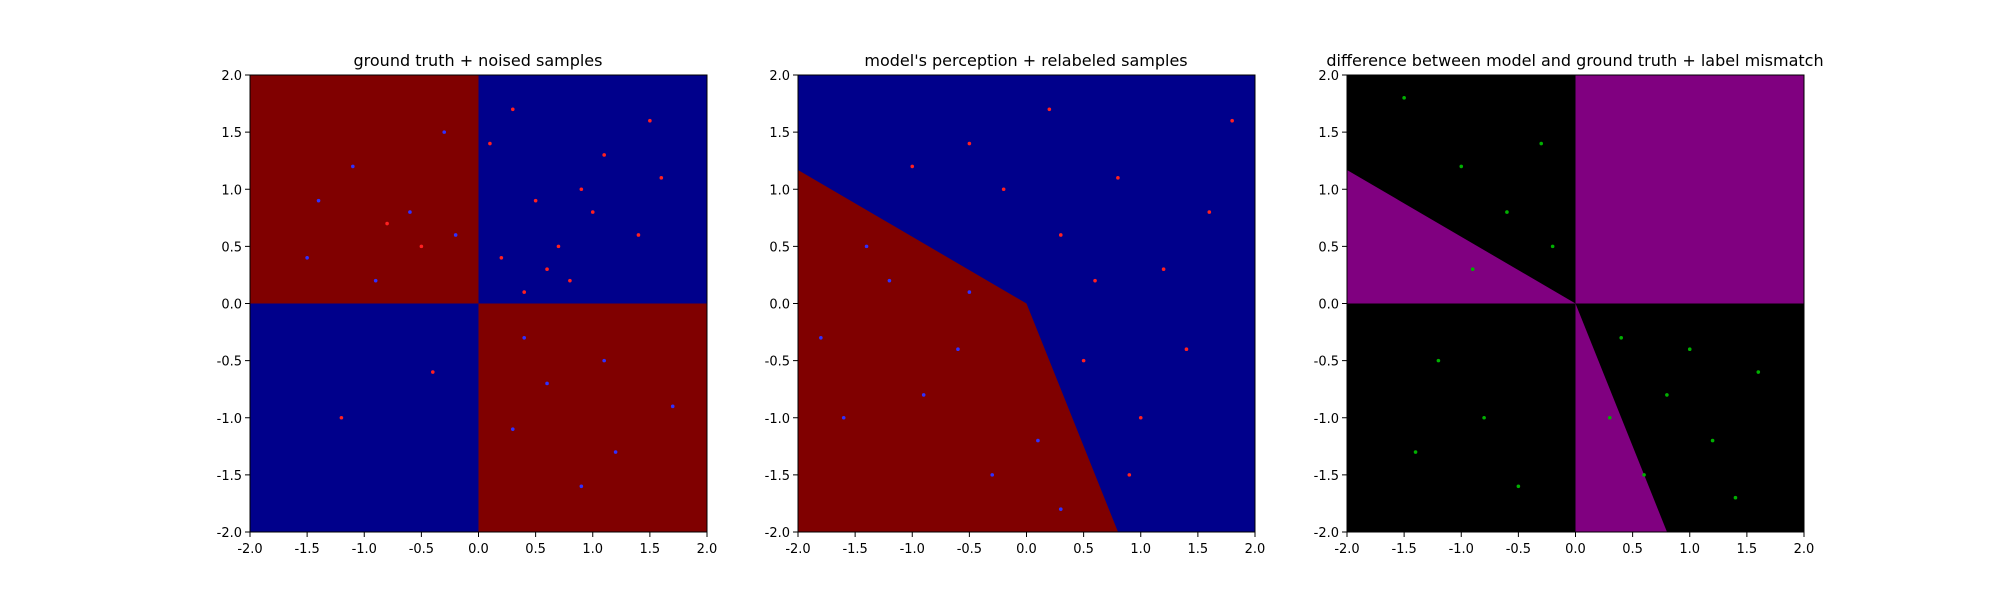 Image resolution: width=2000 pixels, height=600 pixels. What do you see at coordinates (364, 189) in the screenshot?
I see `region-red-top-left` at bounding box center [364, 189].